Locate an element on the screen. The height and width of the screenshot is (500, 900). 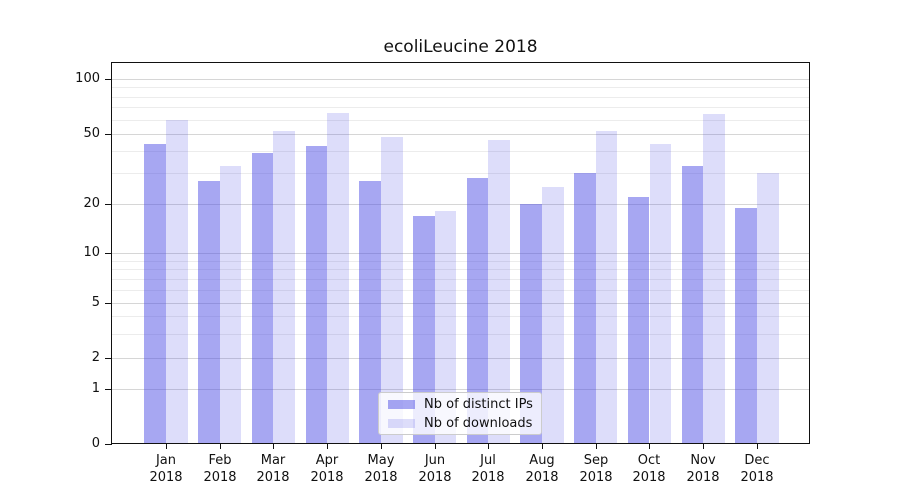
x-tick-label: Jun 2018 is located at coordinates (435, 469).